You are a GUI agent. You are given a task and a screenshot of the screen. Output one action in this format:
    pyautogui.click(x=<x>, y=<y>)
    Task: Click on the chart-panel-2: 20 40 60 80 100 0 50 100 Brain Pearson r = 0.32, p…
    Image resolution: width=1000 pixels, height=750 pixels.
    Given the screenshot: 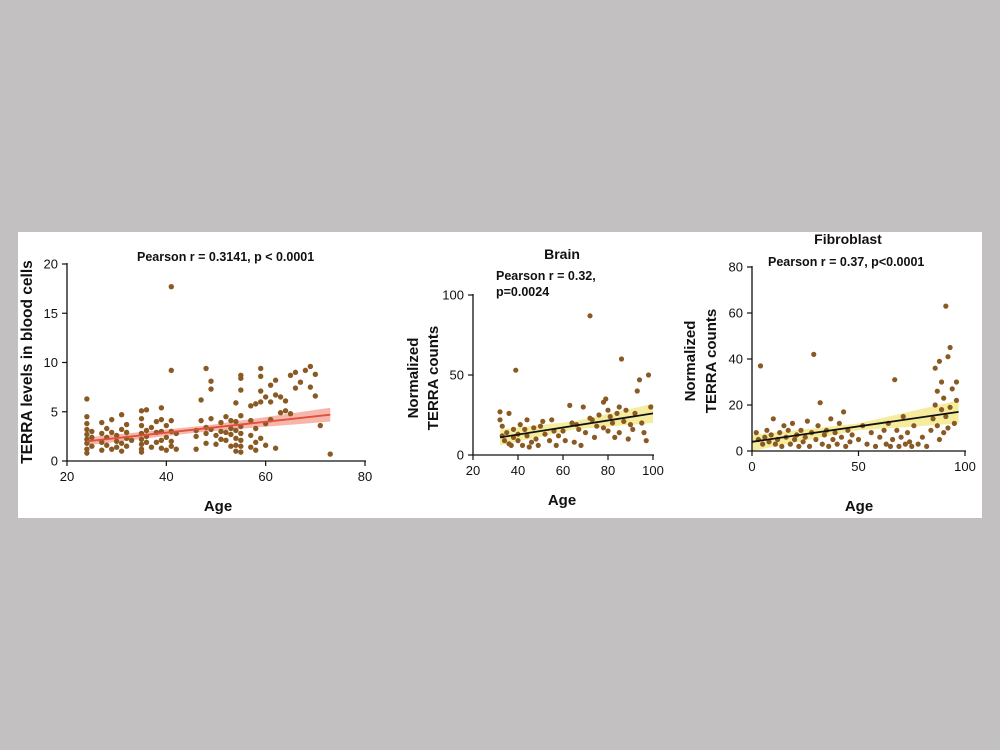 What is the action you would take?
    pyautogui.click(x=534, y=377)
    